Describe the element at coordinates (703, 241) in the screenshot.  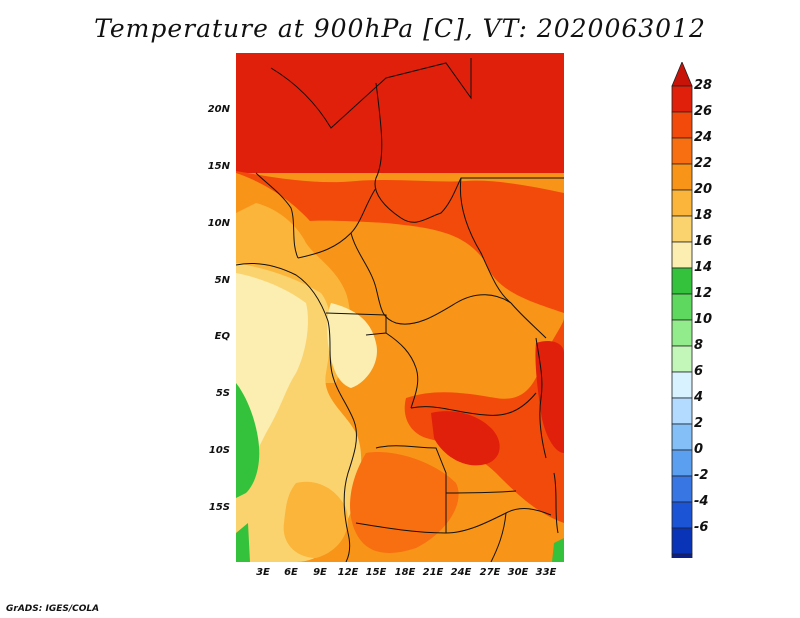
I see `colorbar-label: 16` at that location.